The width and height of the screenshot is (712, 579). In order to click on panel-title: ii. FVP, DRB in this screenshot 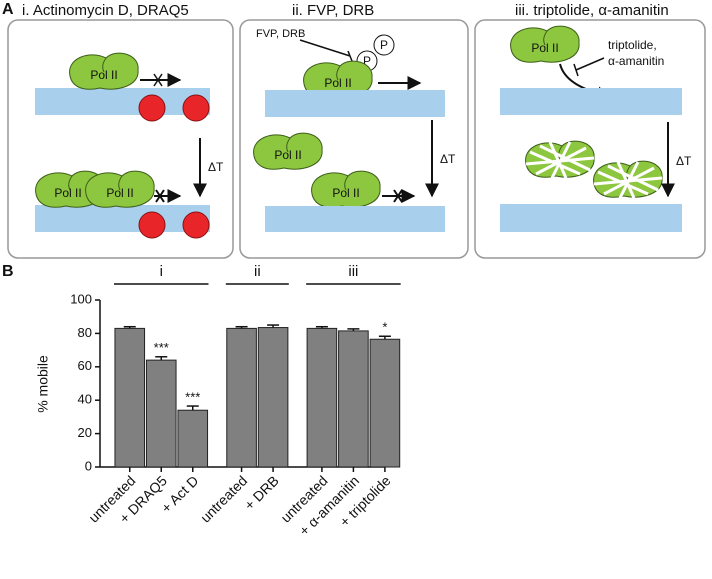, I will do `click(333, 10)`.